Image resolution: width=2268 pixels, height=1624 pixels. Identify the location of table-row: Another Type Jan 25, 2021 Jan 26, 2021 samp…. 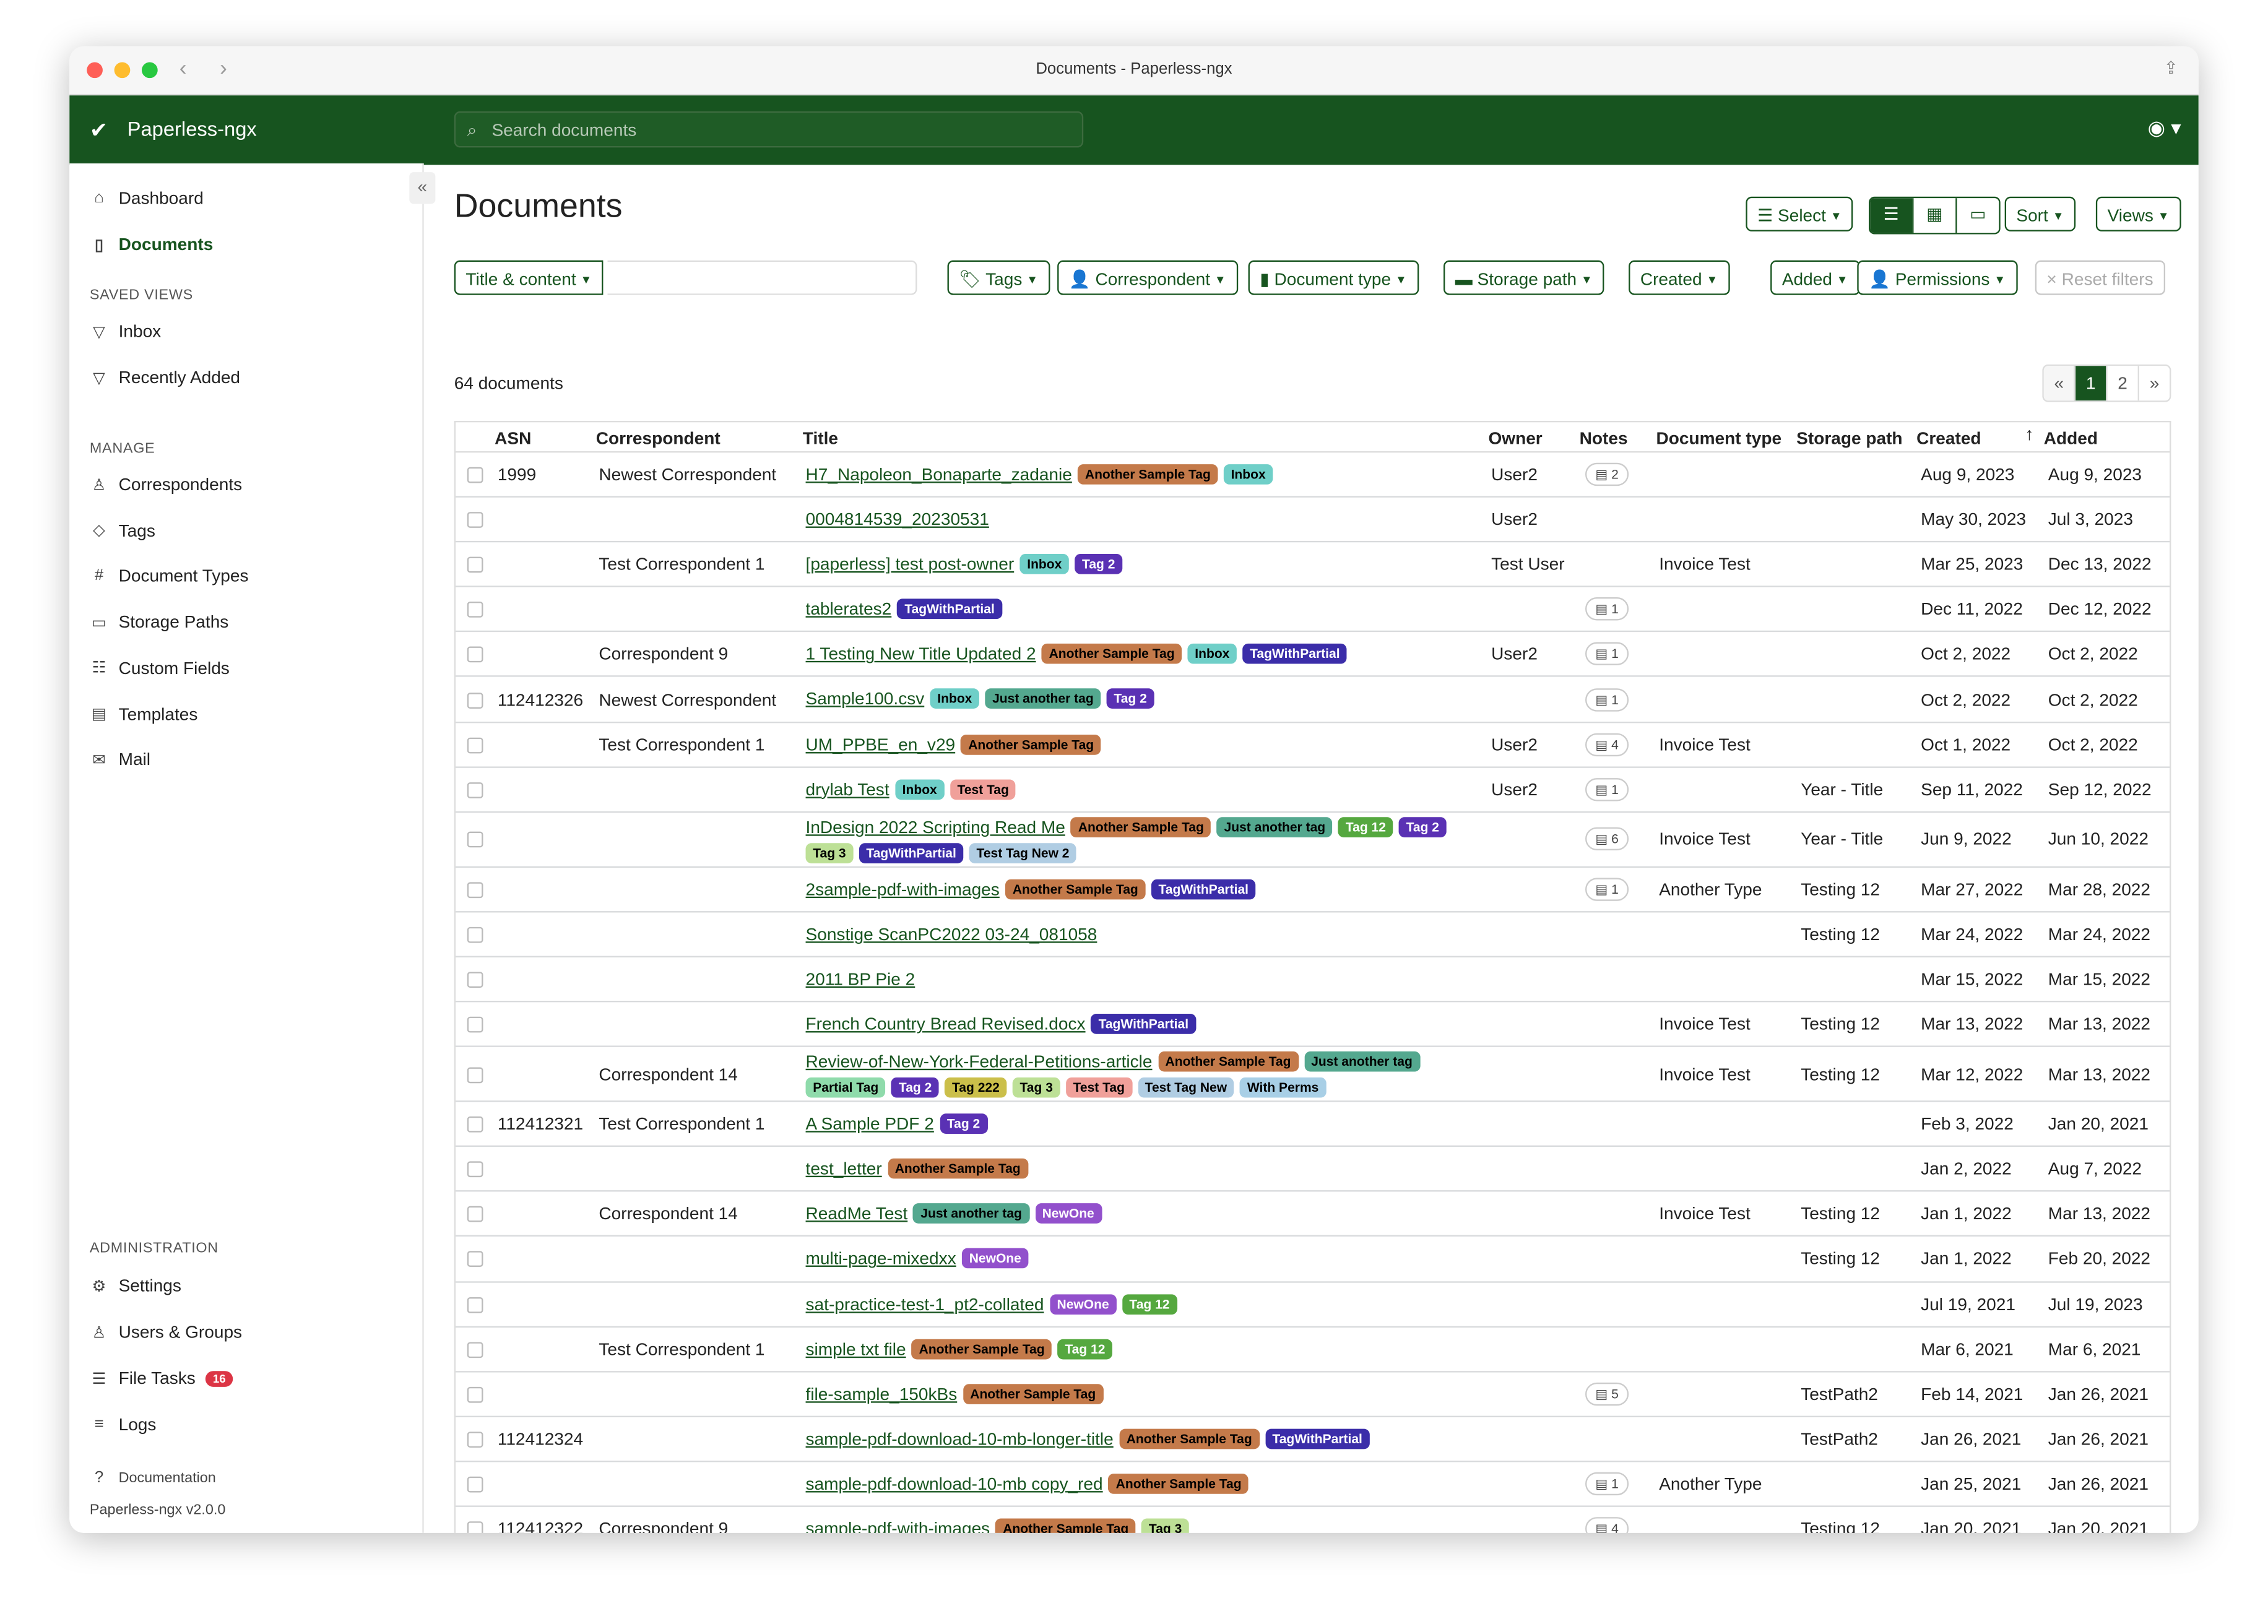
(1313, 1484).